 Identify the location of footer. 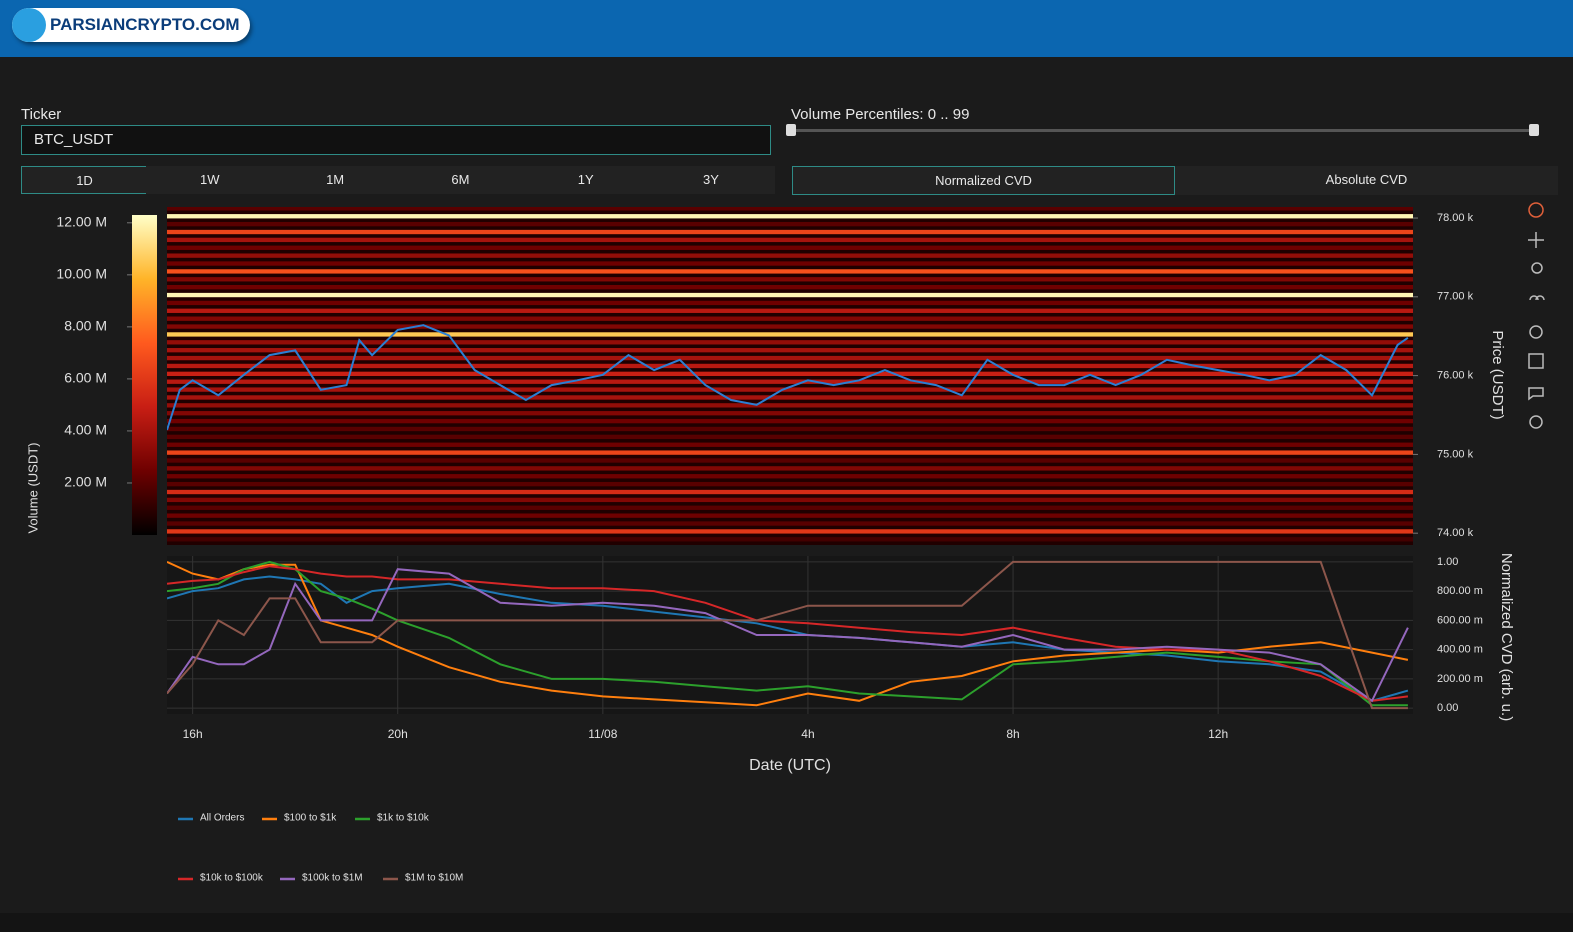
(786, 922).